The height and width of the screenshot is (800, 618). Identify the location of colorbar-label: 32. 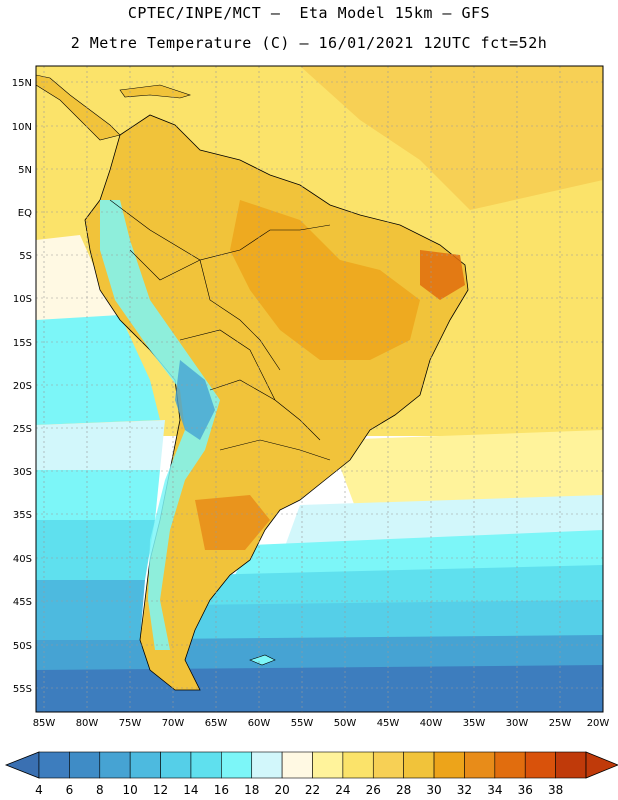
(464, 790).